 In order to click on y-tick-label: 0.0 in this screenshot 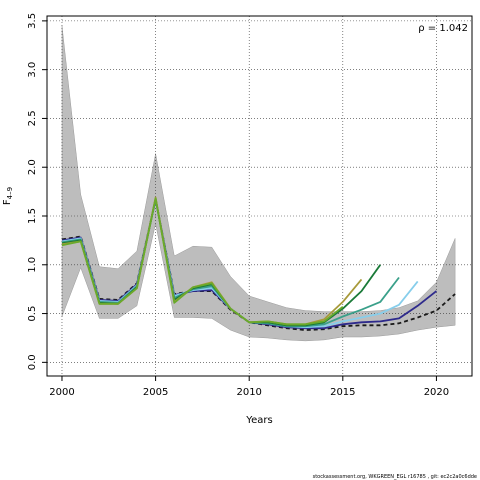, I will do `click(32, 362)`.